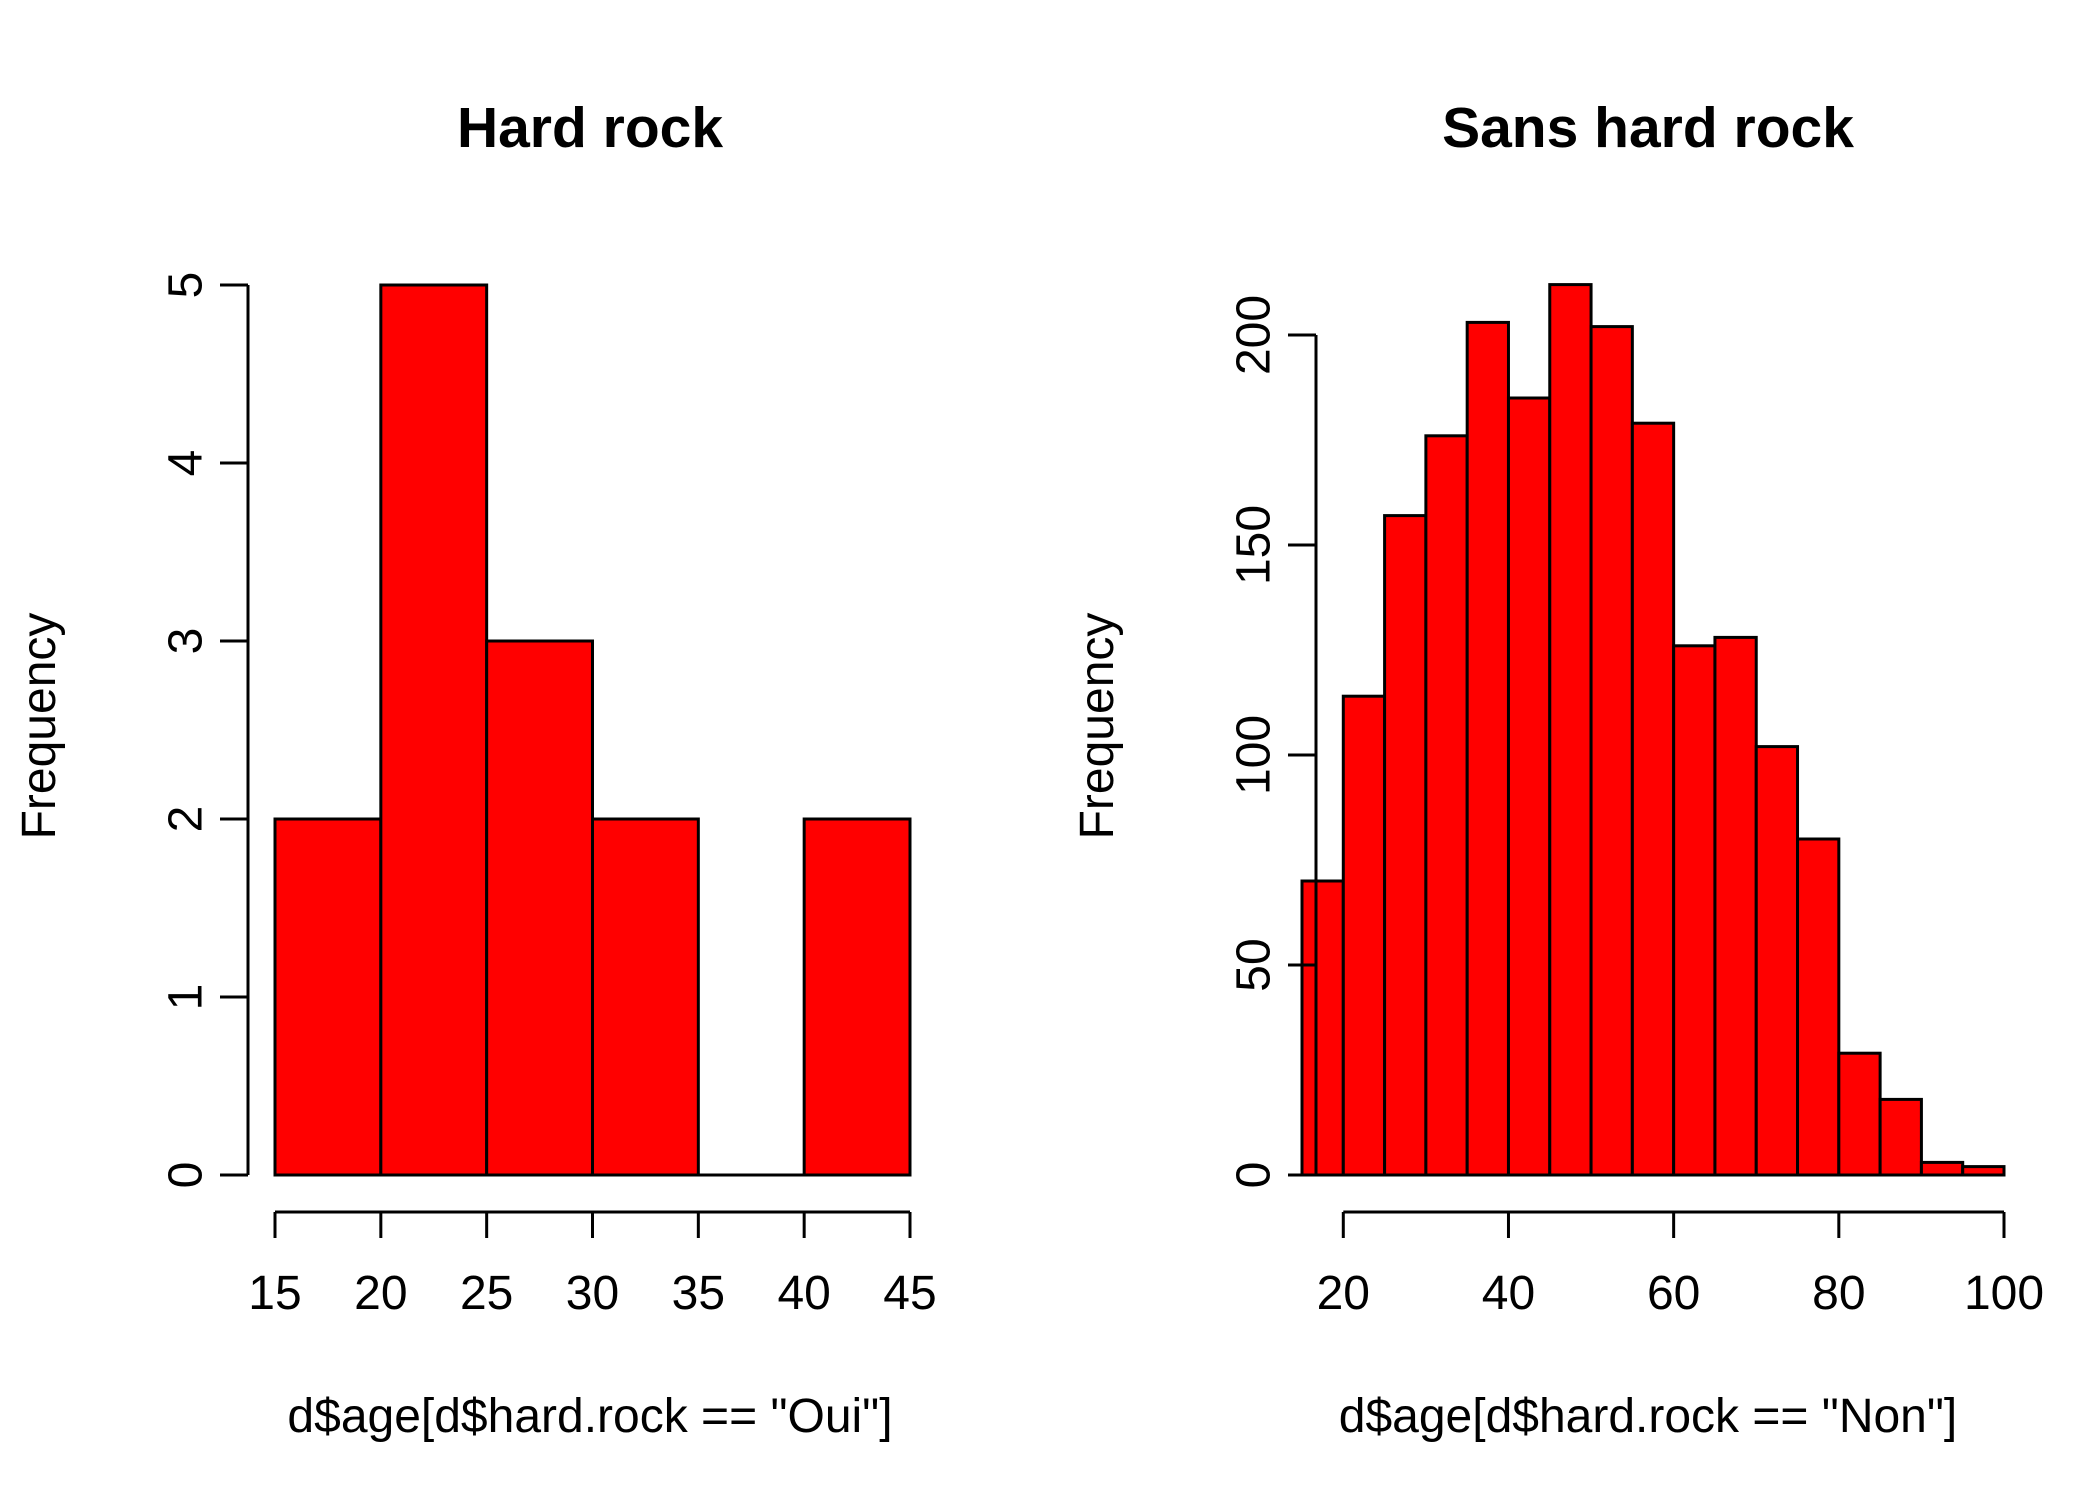  Describe the element at coordinates (1254, 545) in the screenshot. I see `y-tick-label: 150` at that location.